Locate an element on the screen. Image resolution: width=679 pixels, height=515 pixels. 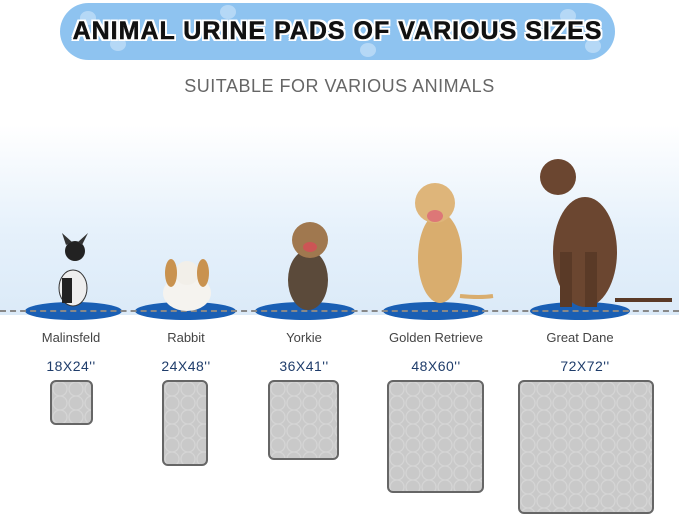
chihuahua-image is located at coordinates (73, 270).